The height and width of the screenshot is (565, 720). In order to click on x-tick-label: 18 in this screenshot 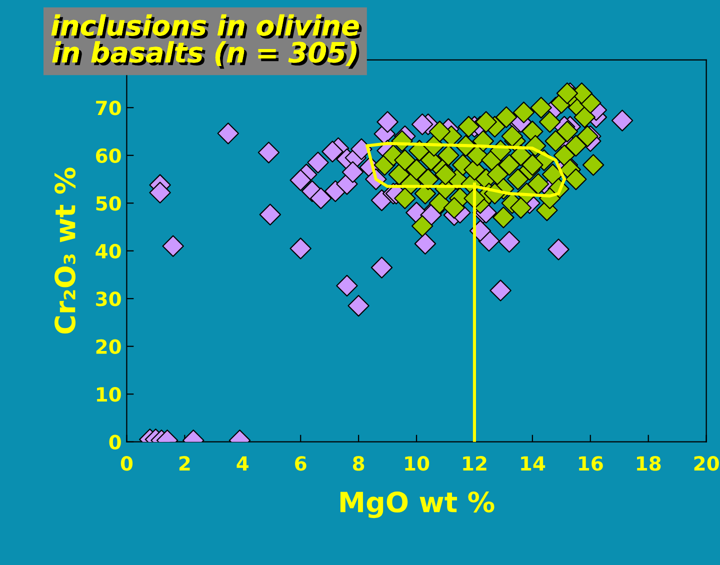, I will do `click(649, 463)`.